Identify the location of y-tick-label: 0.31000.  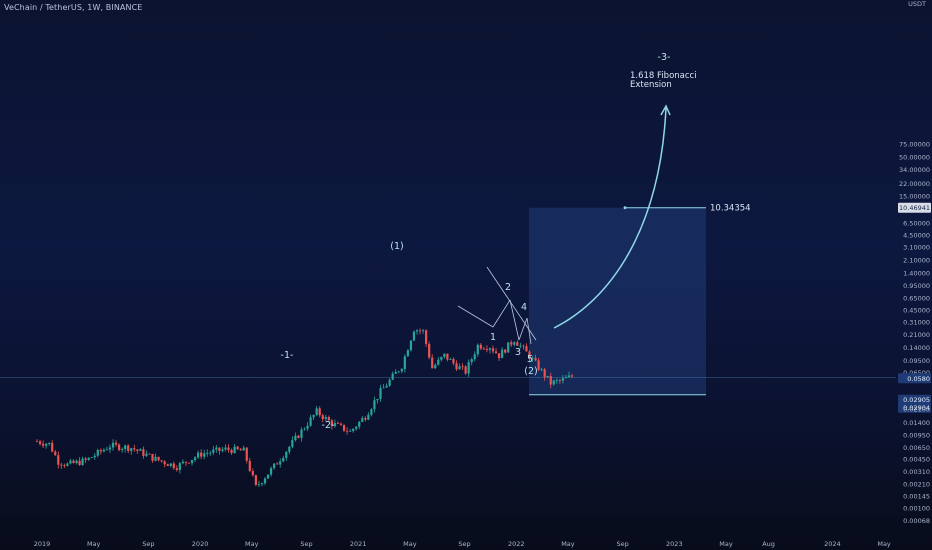
(916, 322).